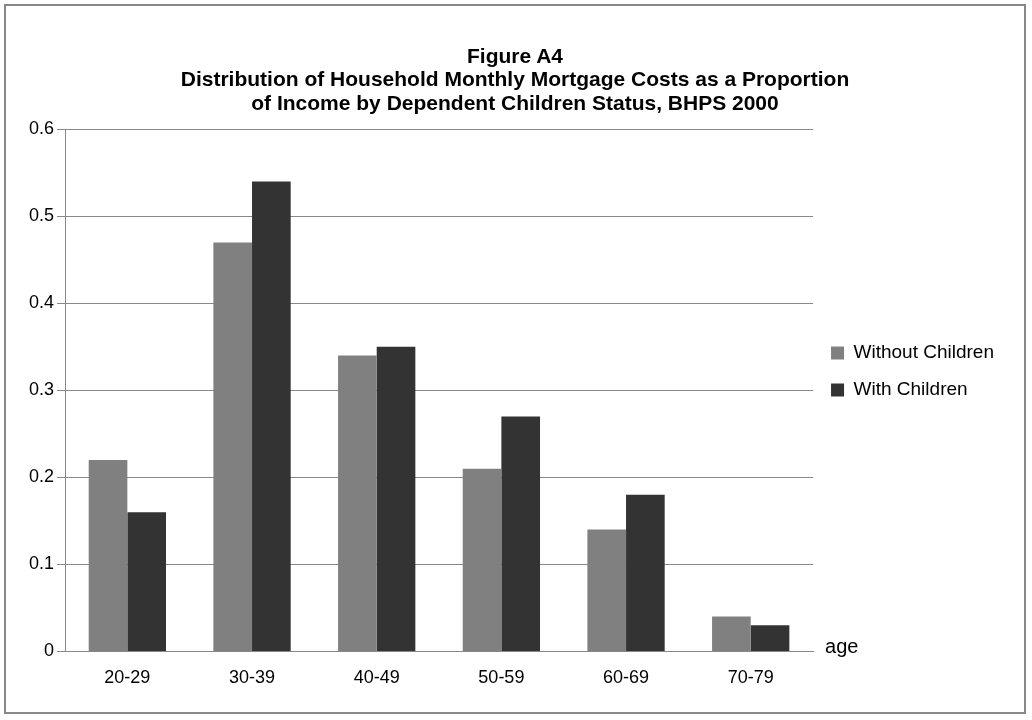 The image size is (1032, 720). Describe the element at coordinates (41, 215) in the screenshot. I see `y-tick-label: 0.5` at that location.